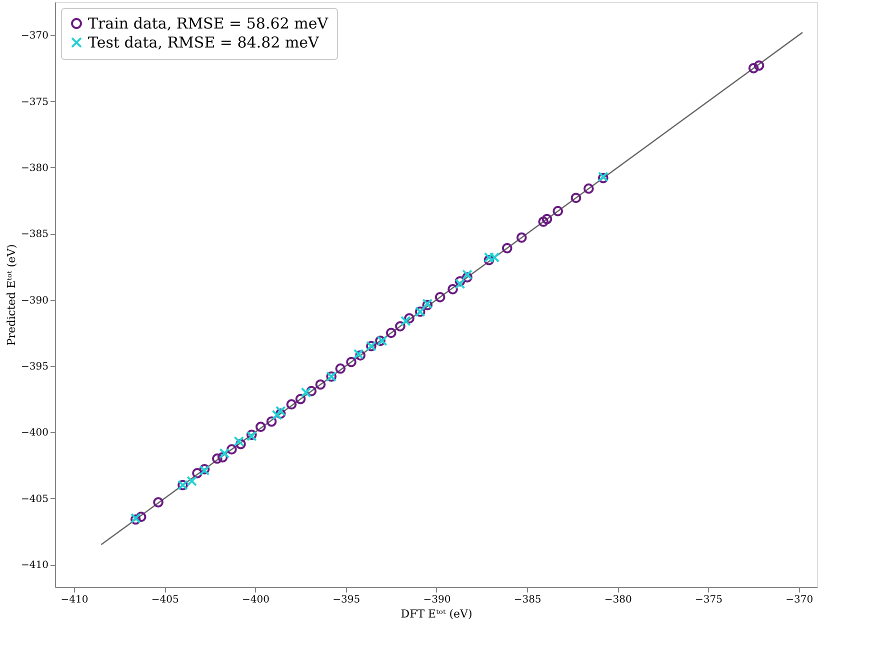 This screenshot has height=647, width=870. I want to click on y-tick-label: −400, so click(34, 433).